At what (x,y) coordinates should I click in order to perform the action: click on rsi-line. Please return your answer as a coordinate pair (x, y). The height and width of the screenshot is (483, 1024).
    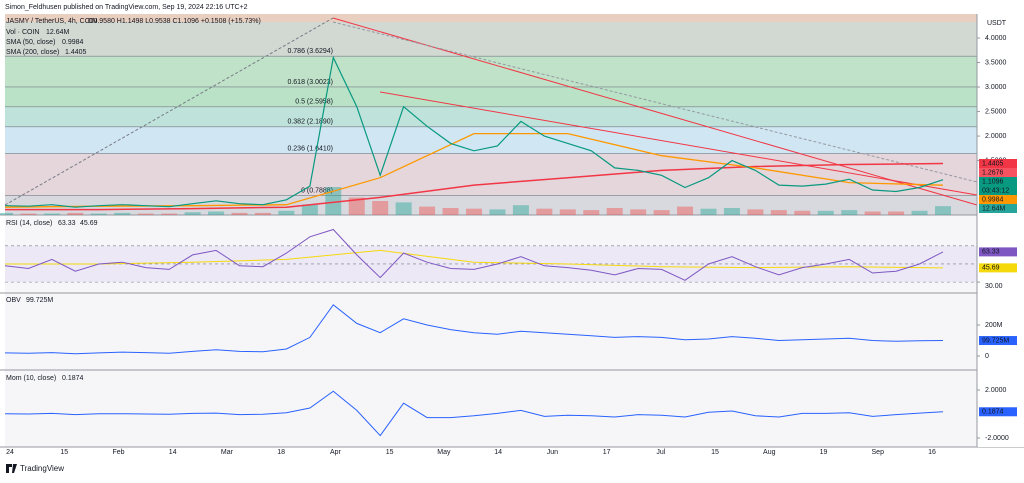
    Looking at the image, I should click on (474, 254).